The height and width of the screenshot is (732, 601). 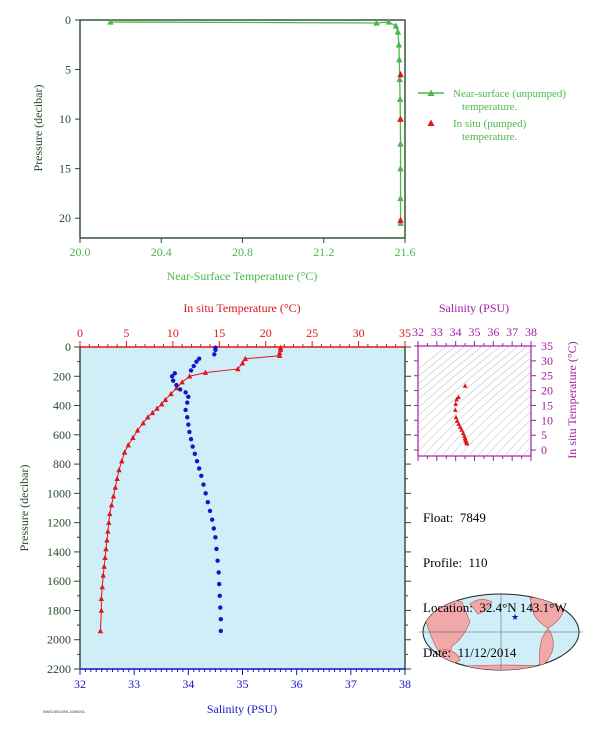 What do you see at coordinates (59, 640) in the screenshot?
I see `pressure-tick-label: 2000` at bounding box center [59, 640].